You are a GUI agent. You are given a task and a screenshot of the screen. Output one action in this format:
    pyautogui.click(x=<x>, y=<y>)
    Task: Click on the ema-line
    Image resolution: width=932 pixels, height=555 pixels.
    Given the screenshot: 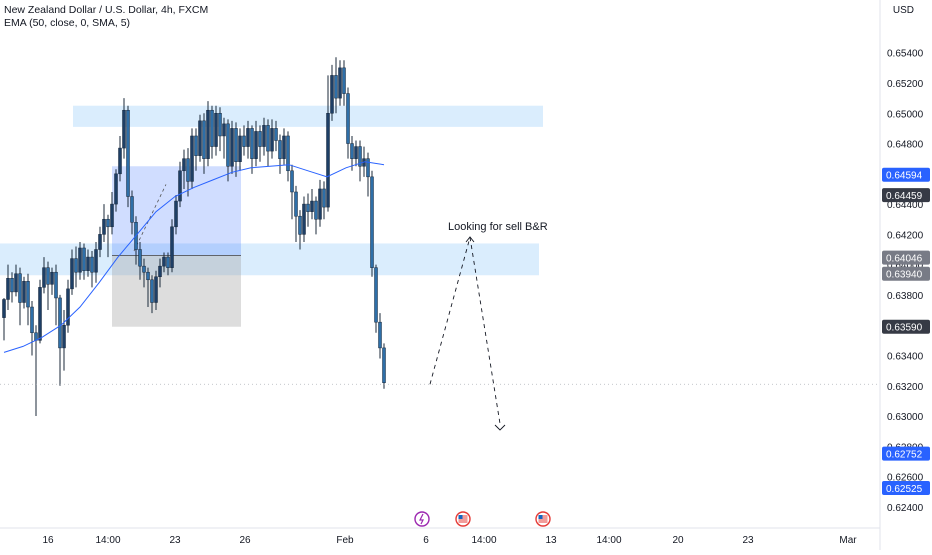 What is the action you would take?
    pyautogui.click(x=194, y=257)
    